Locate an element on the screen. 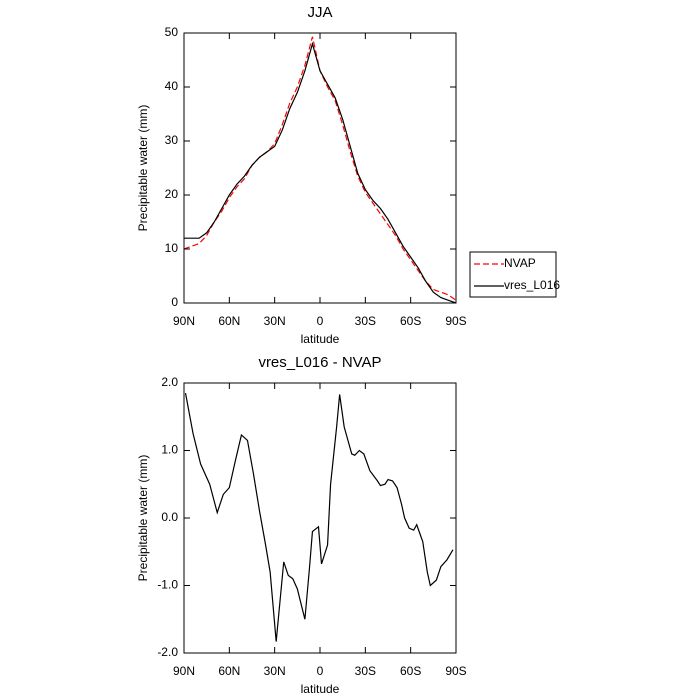 Image resolution: width=700 pixels, height=700 pixels. y-tick-label: -2.0 is located at coordinates (167, 652).